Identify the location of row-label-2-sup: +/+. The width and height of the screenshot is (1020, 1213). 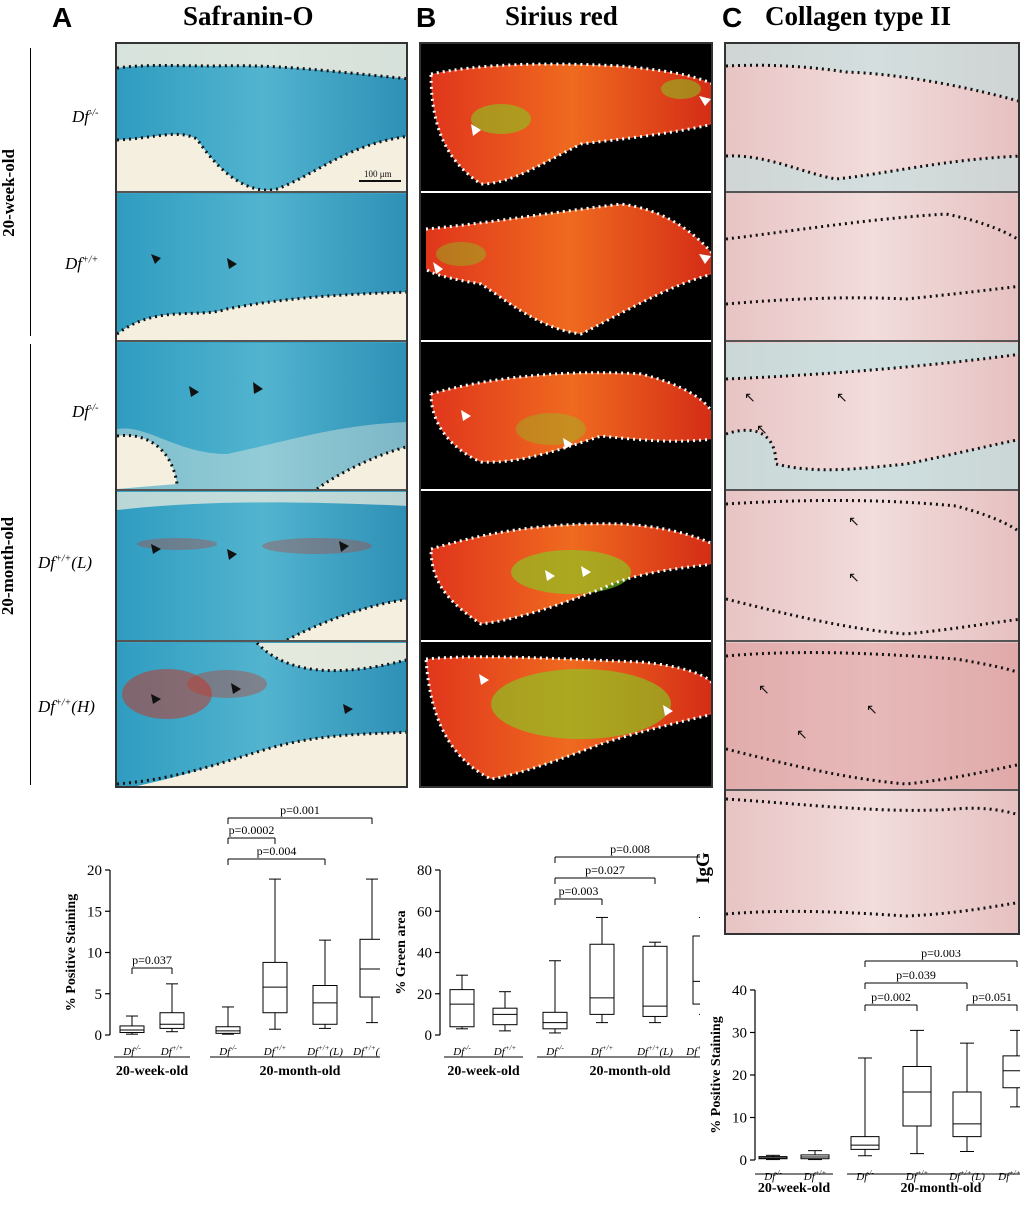
(90, 260).